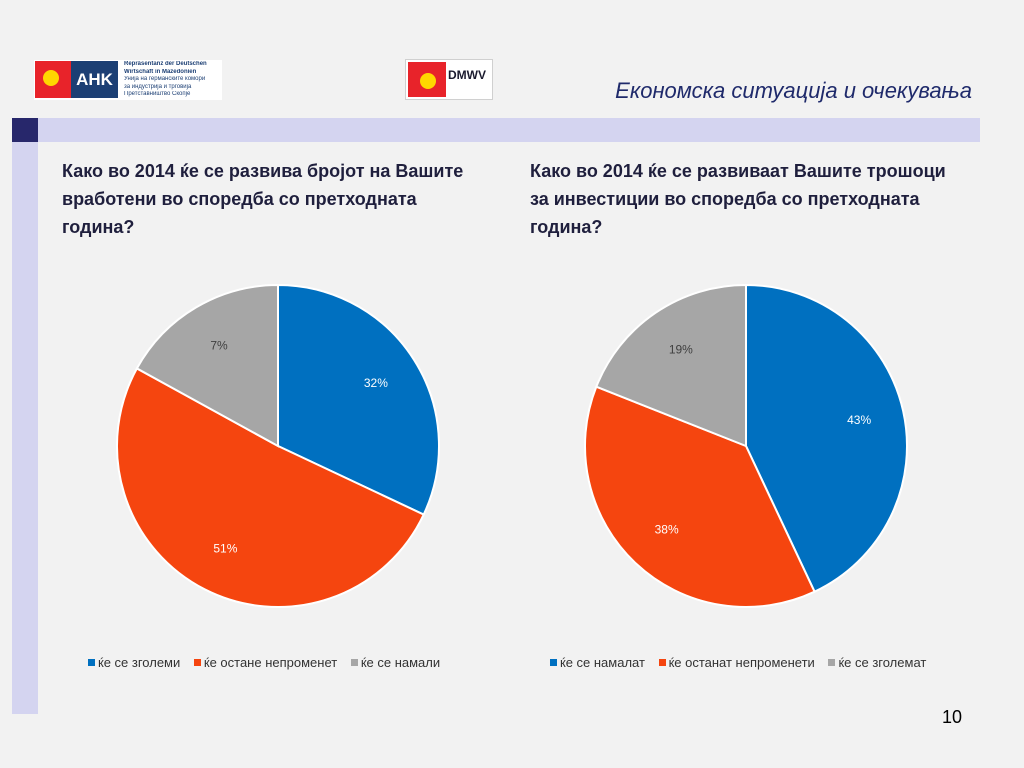 Image resolution: width=1024 pixels, height=768 pixels. I want to click on legend-label: ќе останат непроменети, so click(741, 662).